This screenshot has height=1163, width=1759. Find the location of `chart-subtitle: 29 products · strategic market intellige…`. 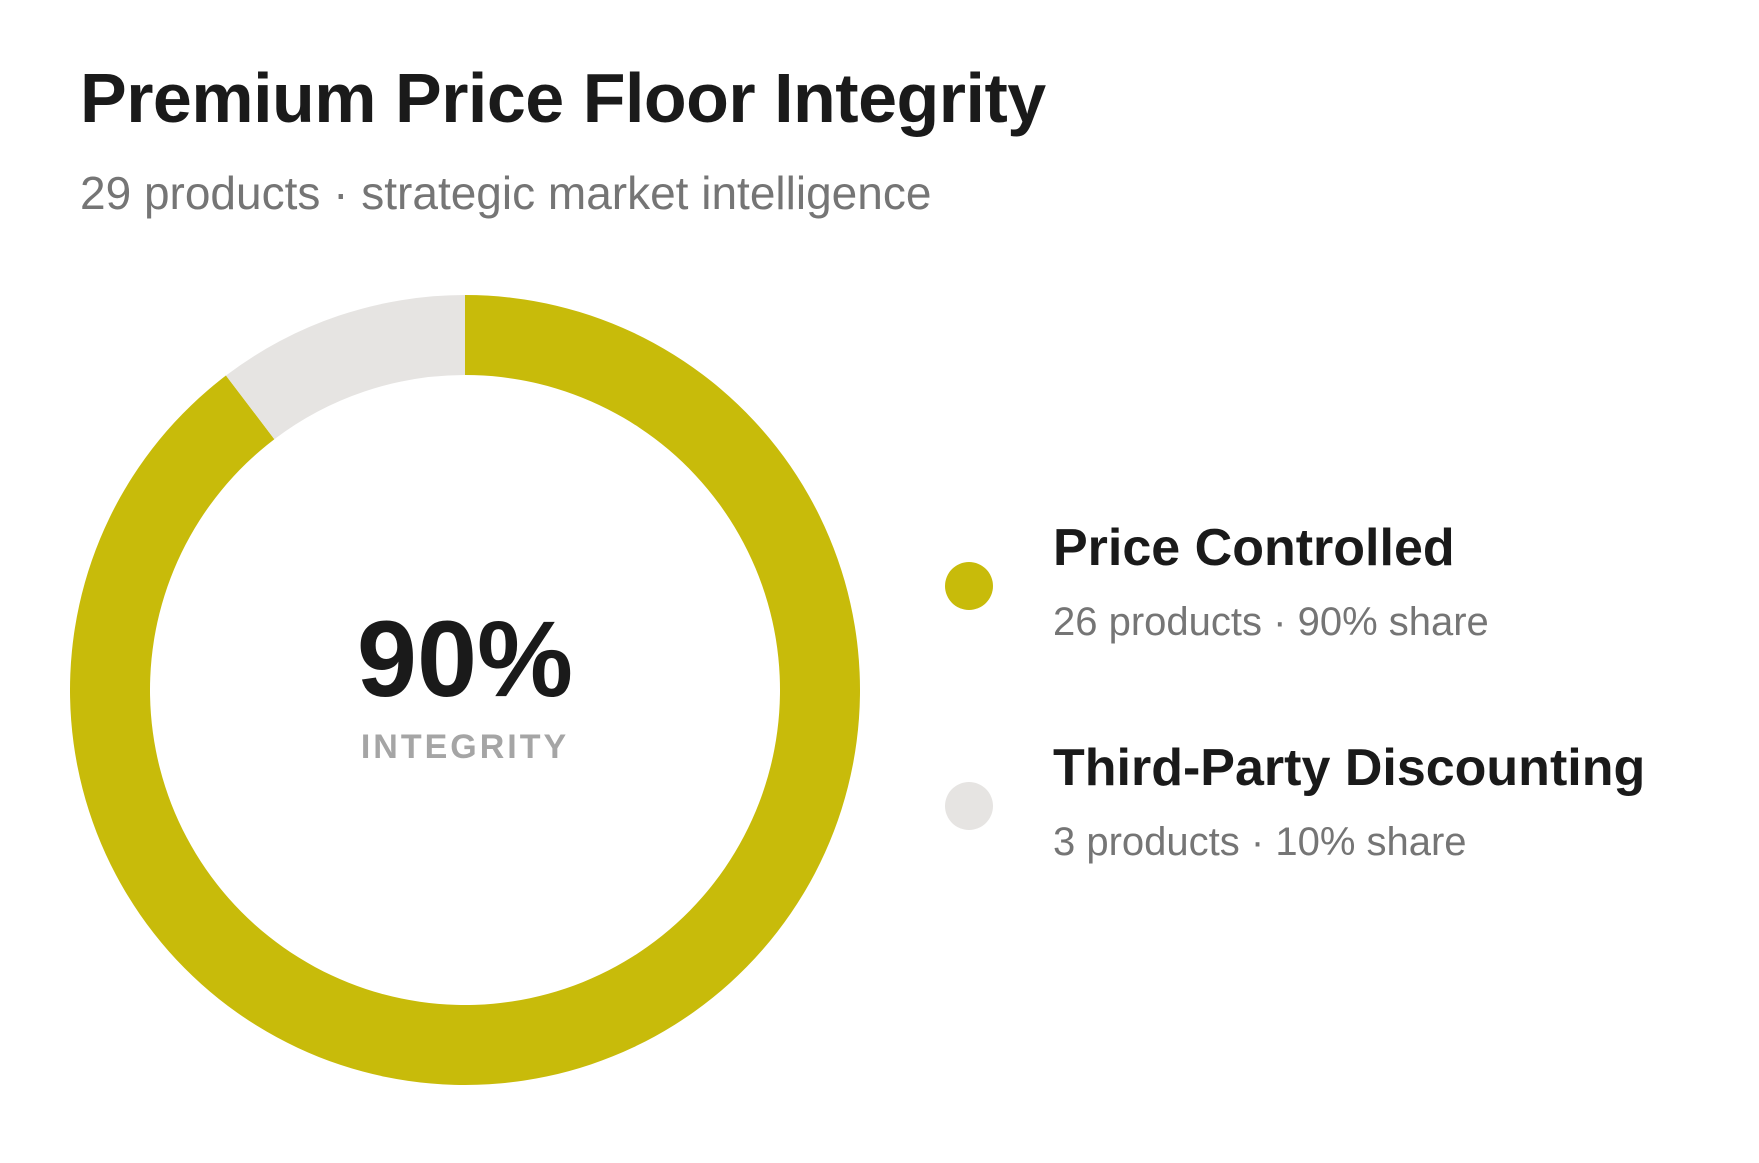

chart-subtitle: 29 products · strategic market intellige… is located at coordinates (506, 193).